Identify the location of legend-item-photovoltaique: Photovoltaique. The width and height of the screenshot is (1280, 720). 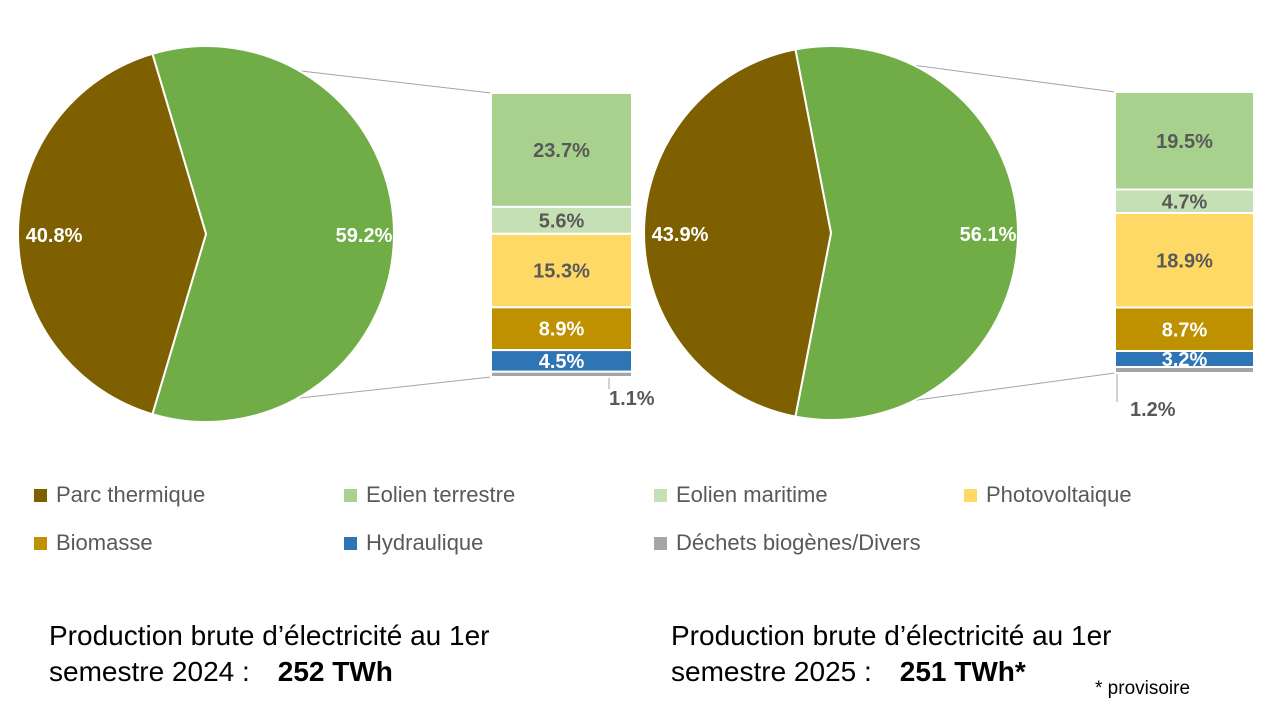
(1048, 495).